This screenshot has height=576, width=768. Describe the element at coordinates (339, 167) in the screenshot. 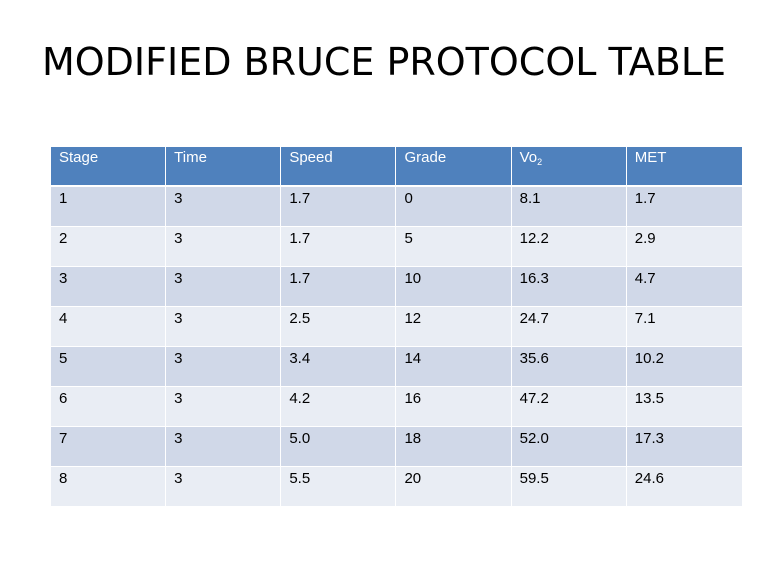

I see `header-speed: Speed` at that location.